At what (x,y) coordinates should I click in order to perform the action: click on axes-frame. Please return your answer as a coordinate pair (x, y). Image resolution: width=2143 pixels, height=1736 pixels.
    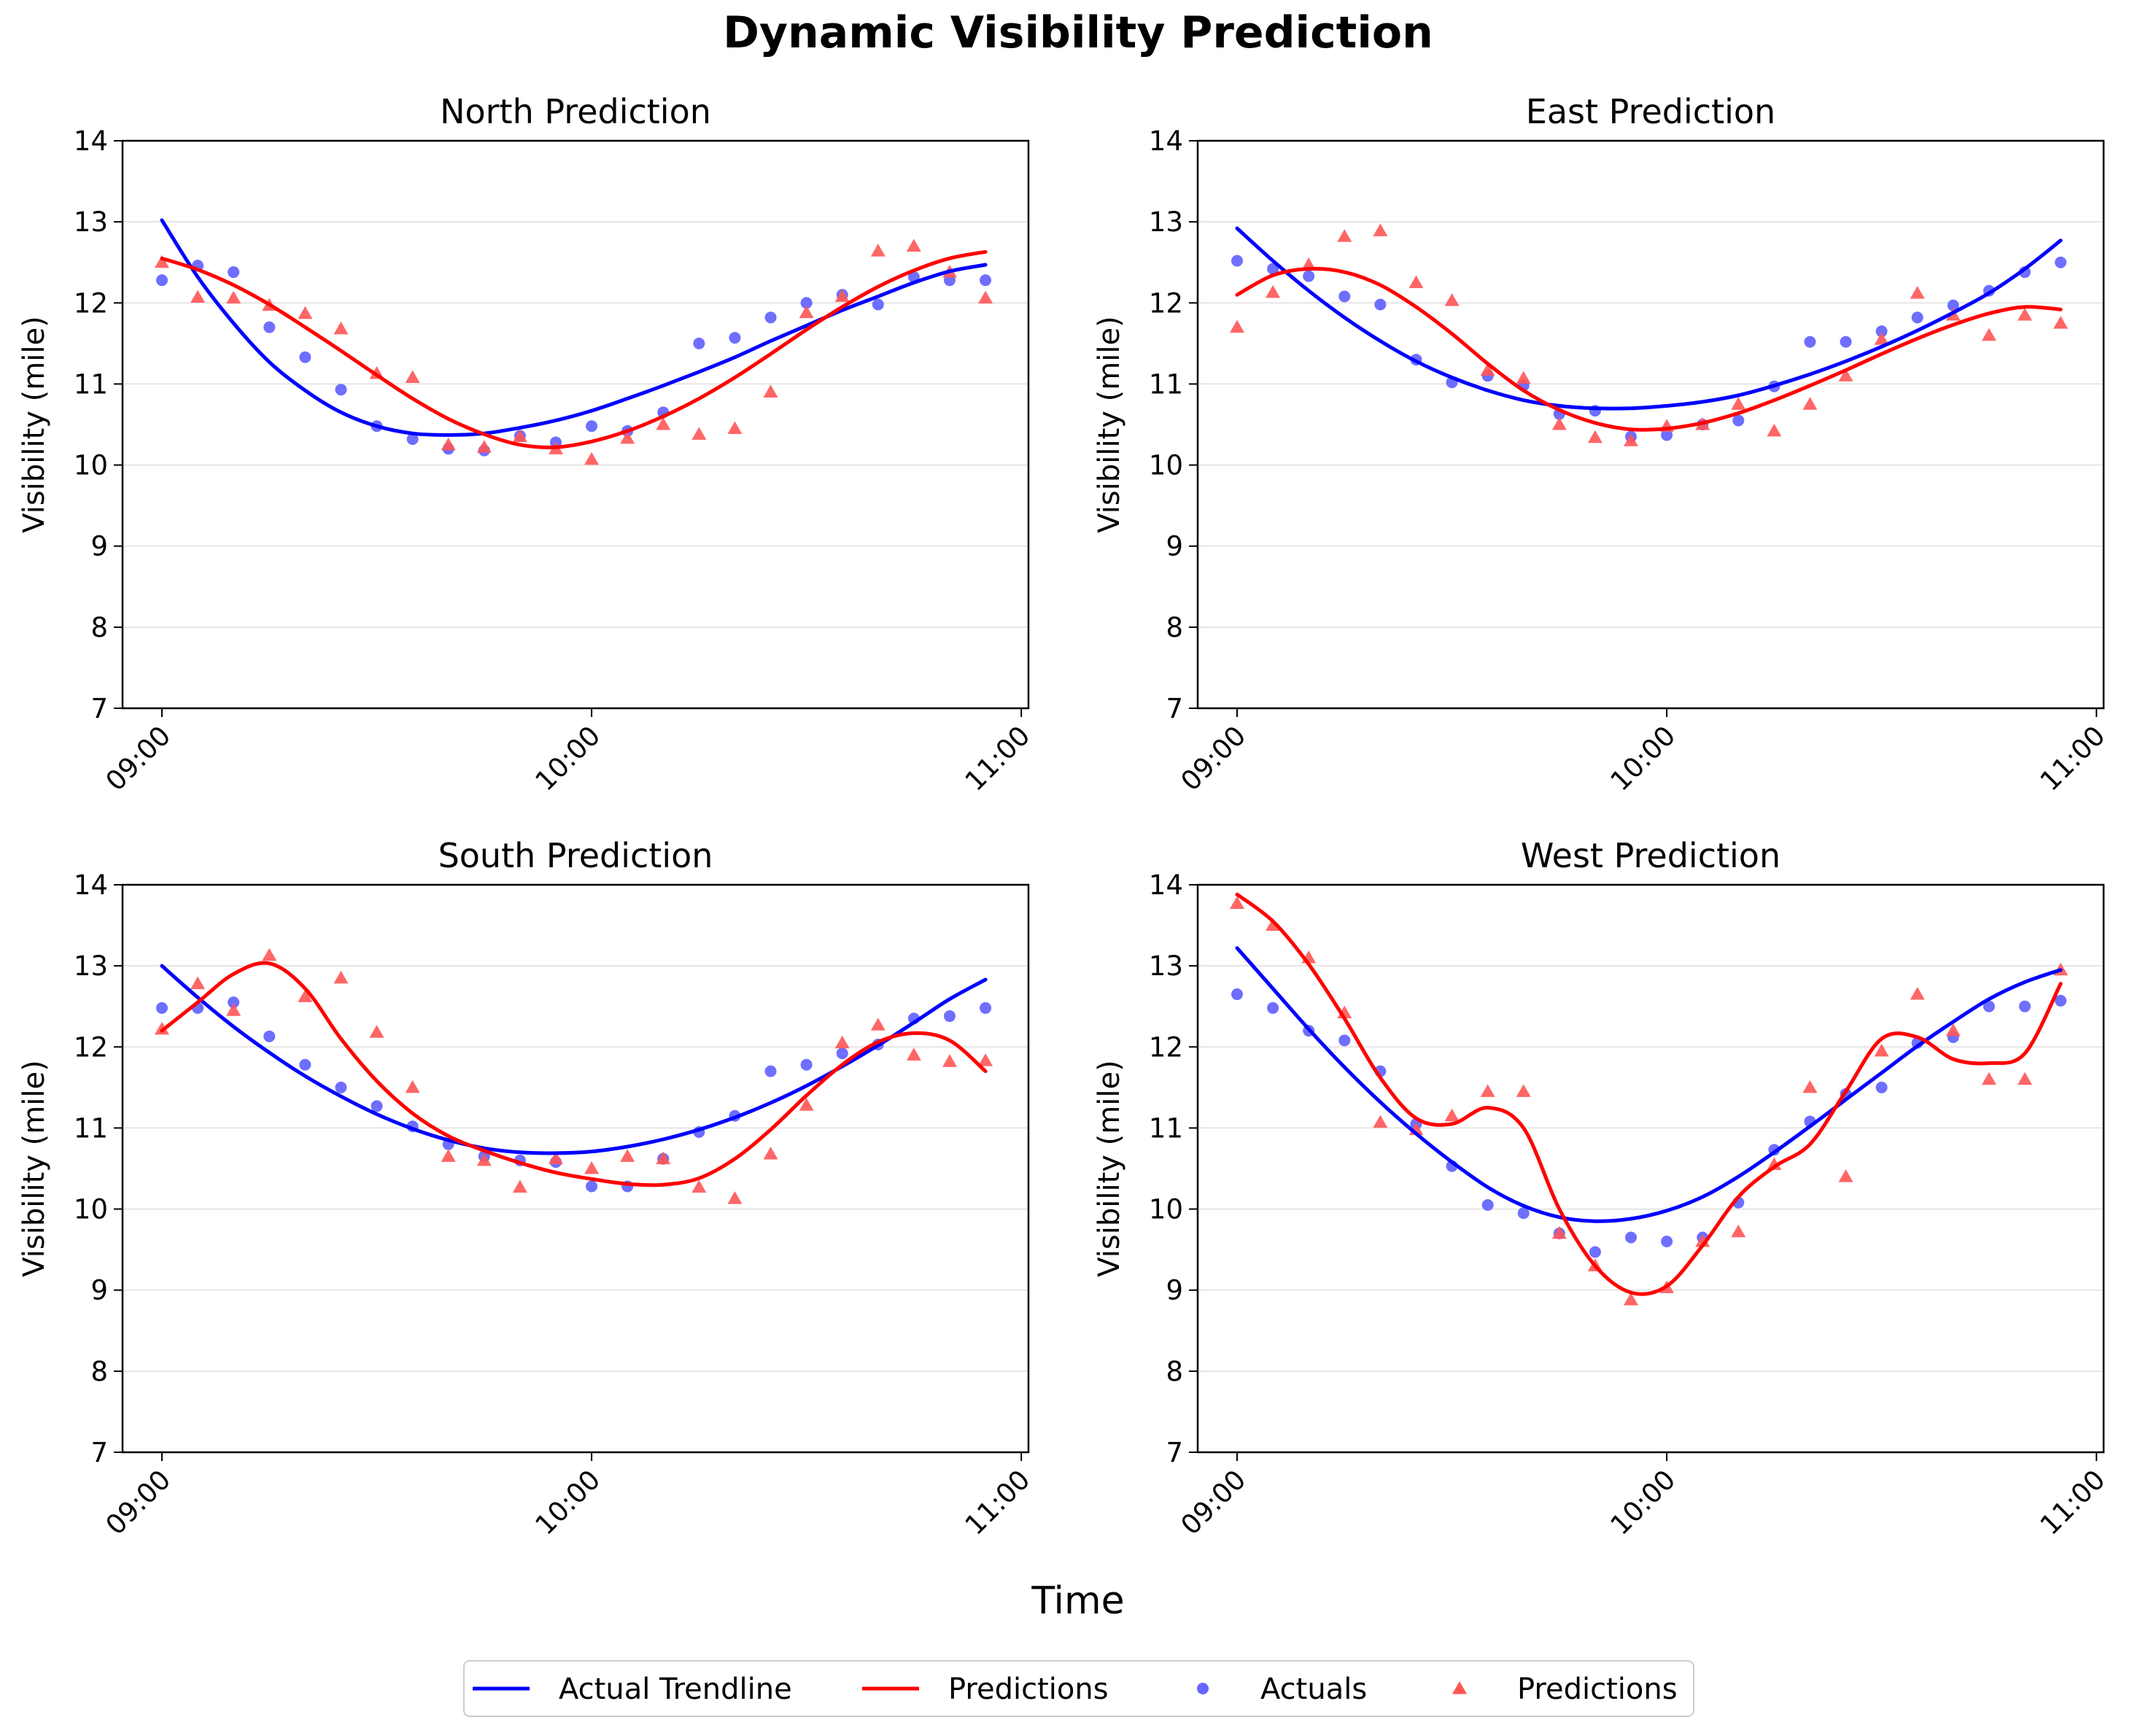
    Looking at the image, I should click on (1651, 1168).